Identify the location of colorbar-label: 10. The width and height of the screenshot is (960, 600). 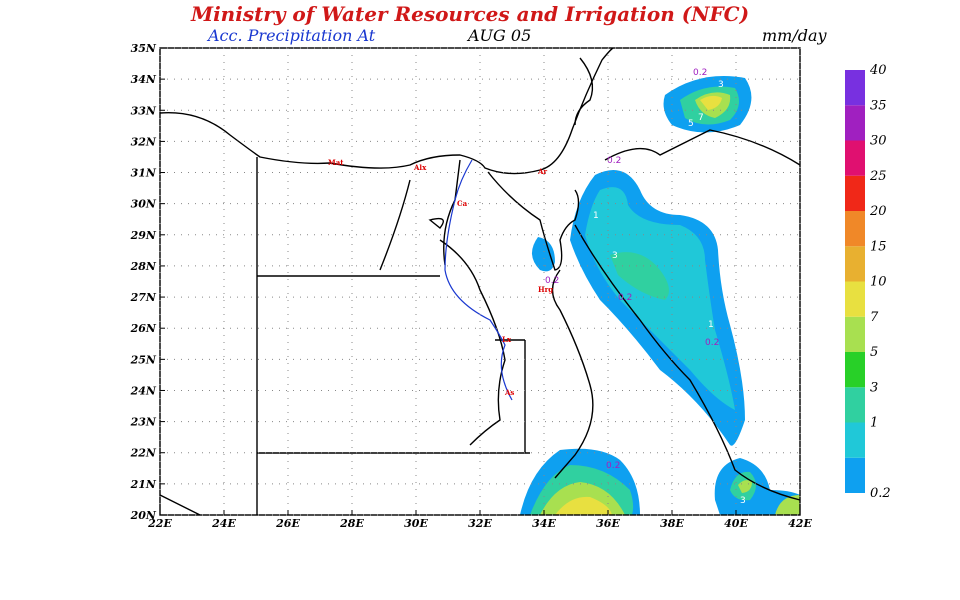
(878, 282).